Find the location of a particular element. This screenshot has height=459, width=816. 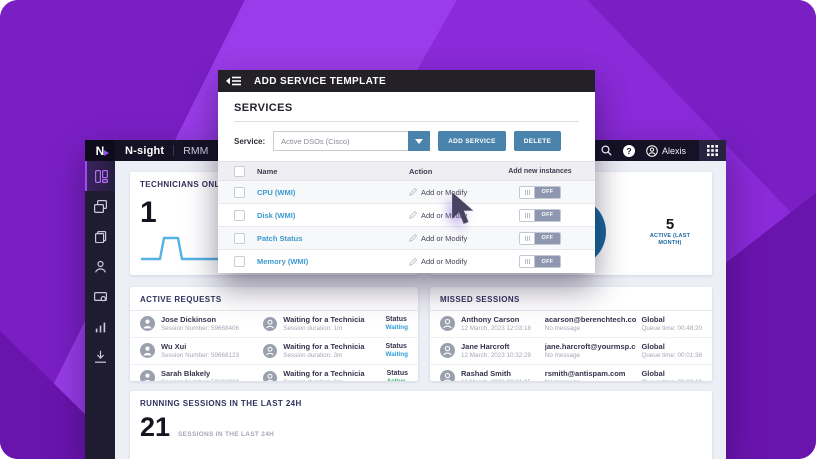

contact-cell: jane.harcroft@yourmsp.com No message is located at coordinates (591, 351).